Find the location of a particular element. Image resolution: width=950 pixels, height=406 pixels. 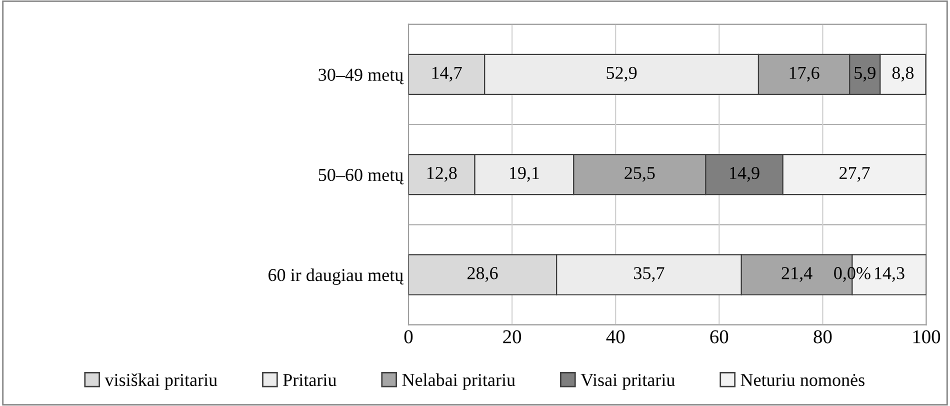

x-tick-label: 60 is located at coordinates (719, 337).